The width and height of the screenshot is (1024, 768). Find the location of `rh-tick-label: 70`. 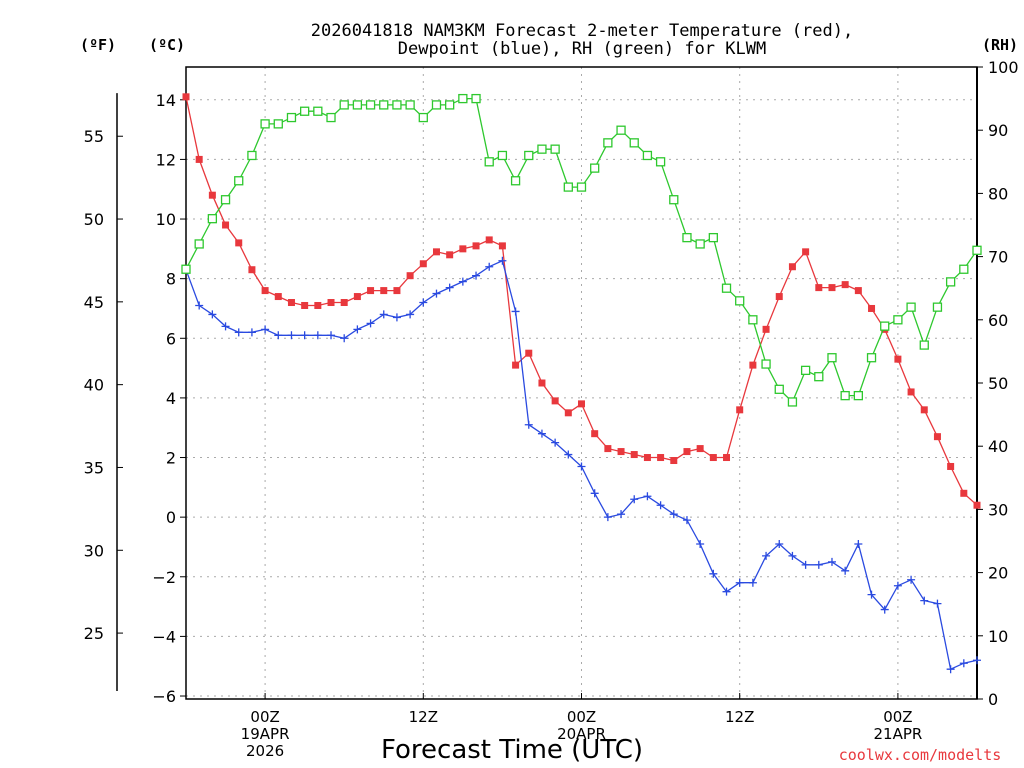

rh-tick-label: 70 is located at coordinates (998, 257).